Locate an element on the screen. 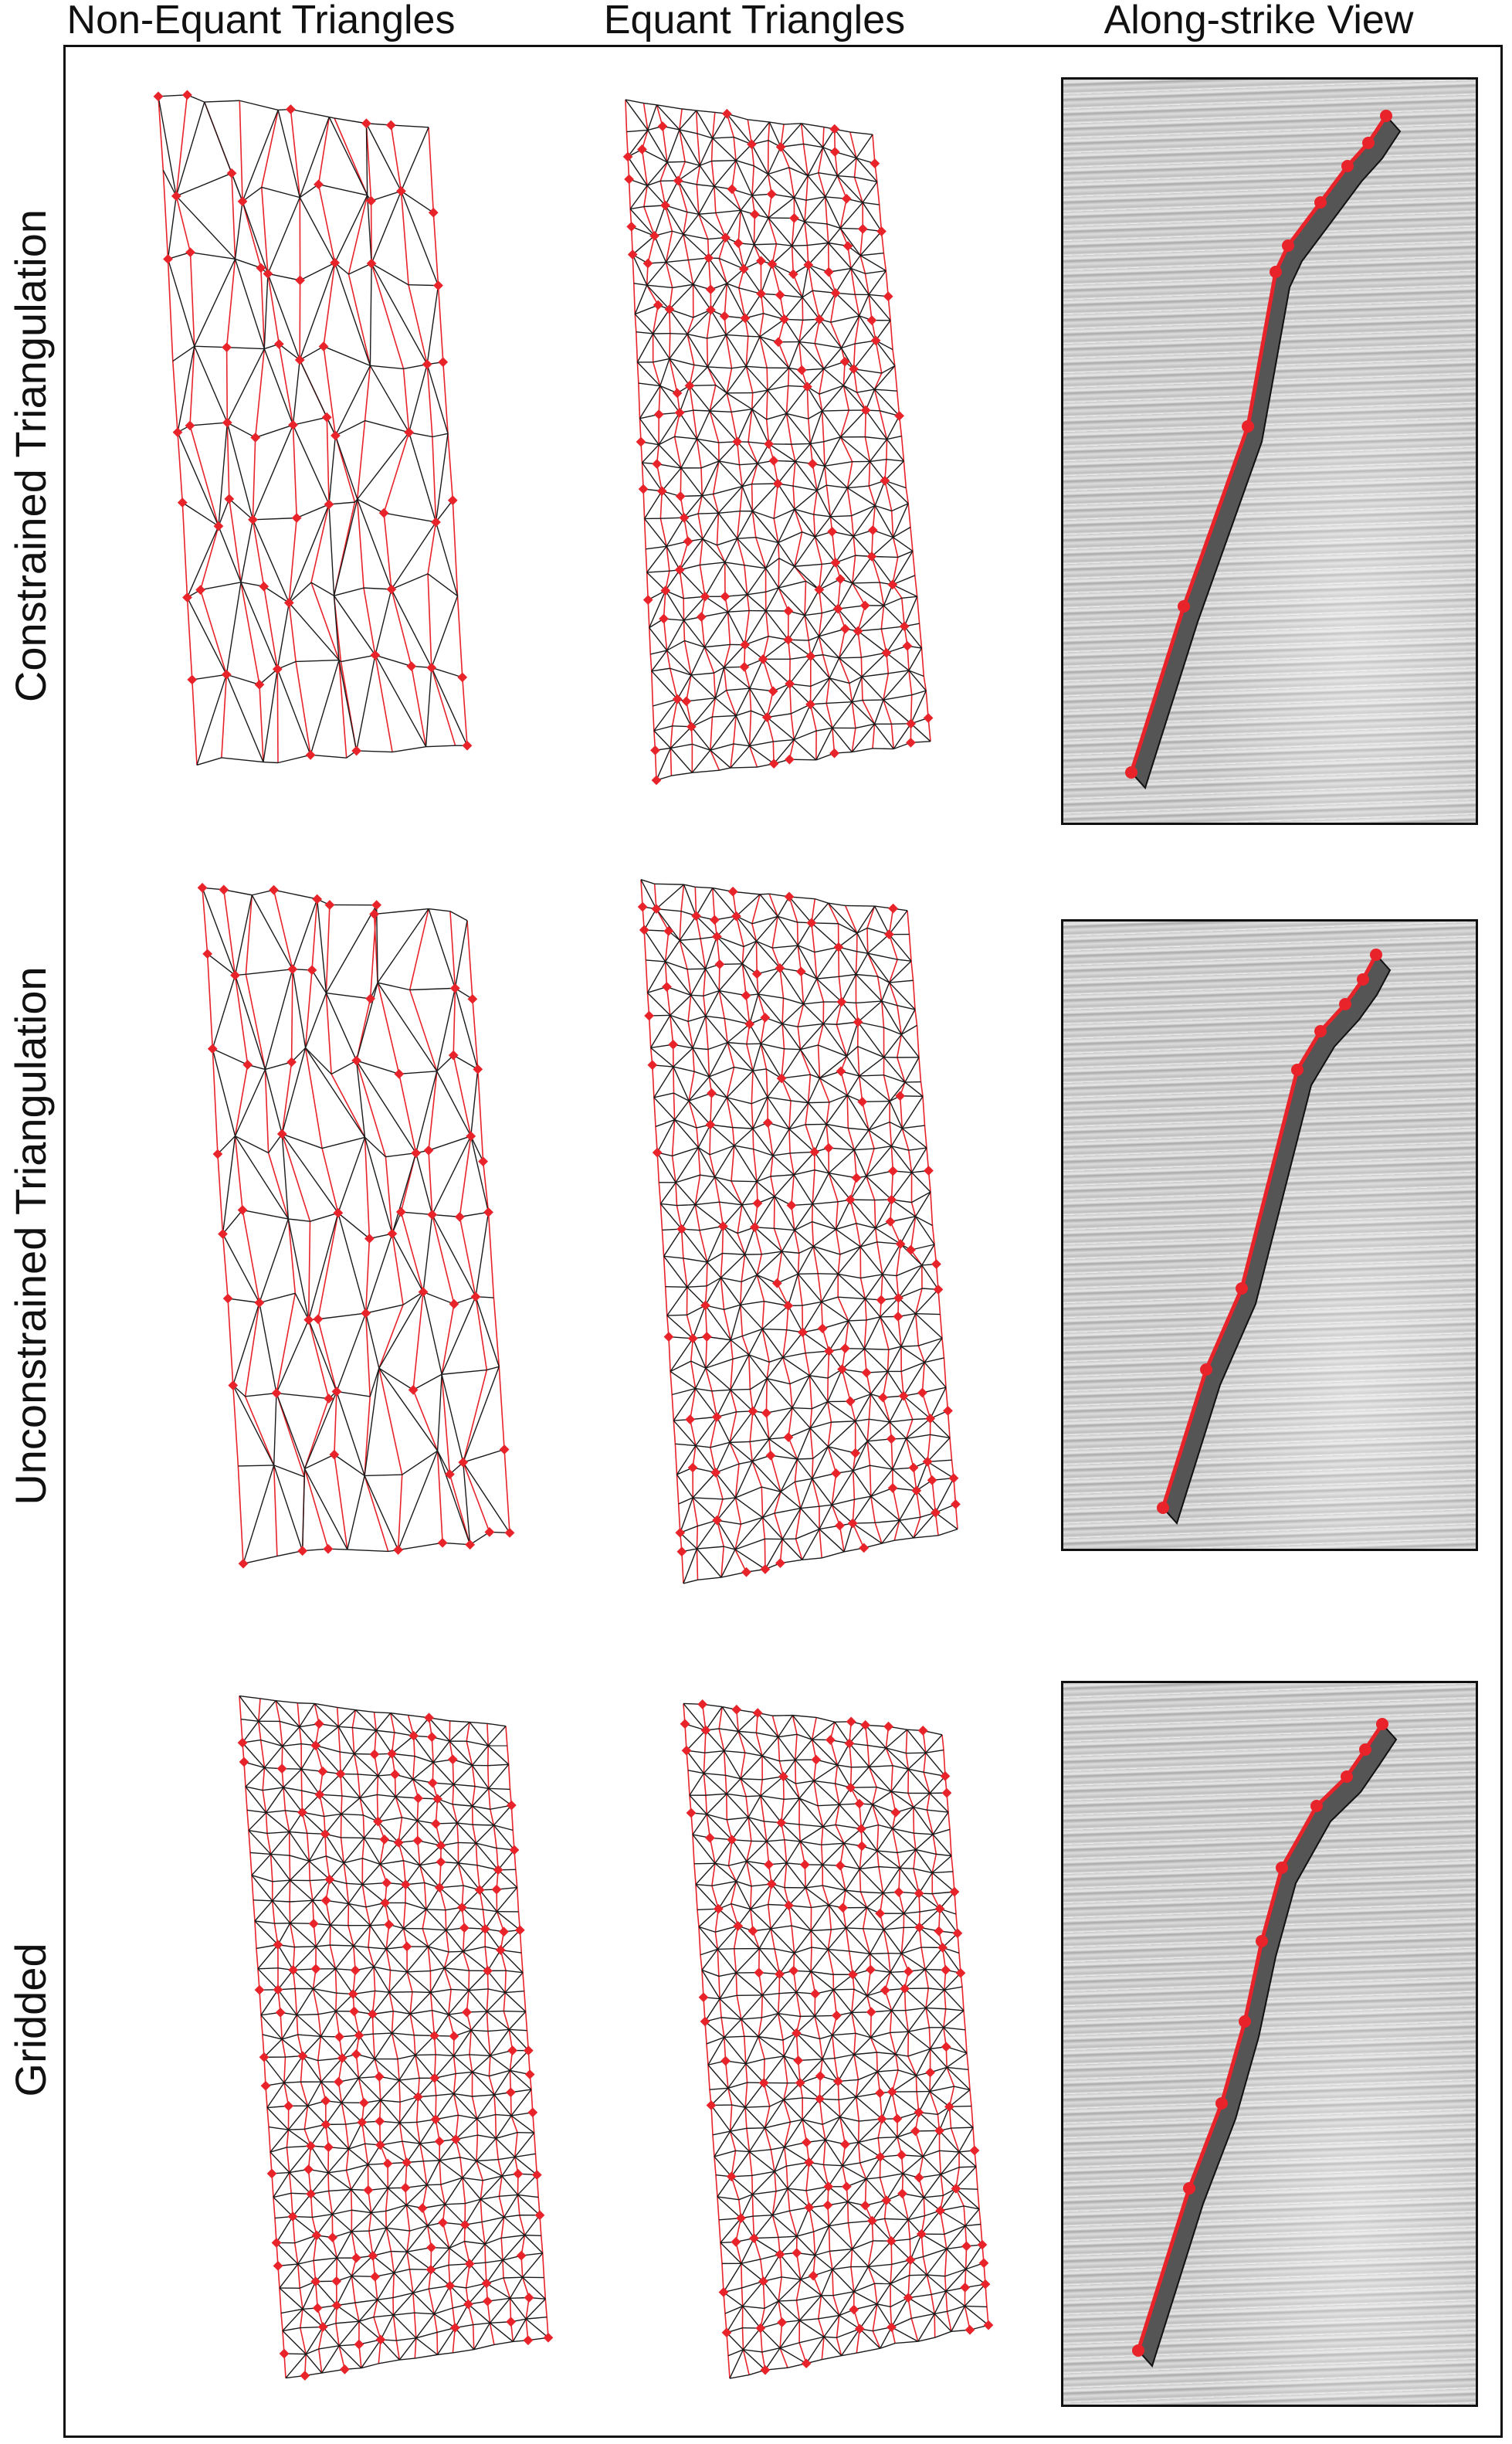  constraint-line is located at coordinates (262, 2037).